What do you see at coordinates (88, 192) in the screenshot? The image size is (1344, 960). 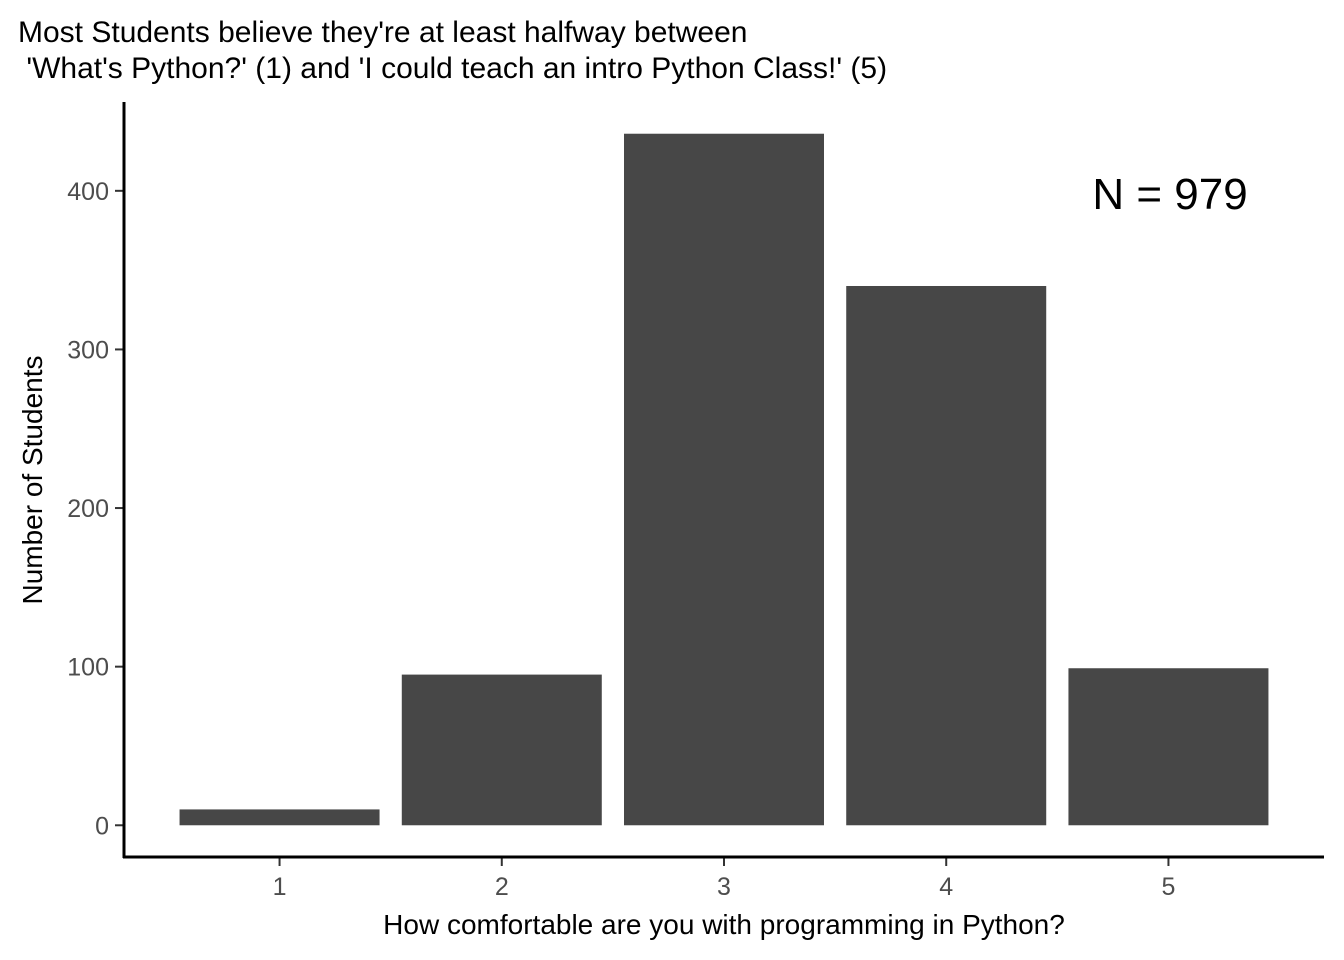 I see `y-tick-label: 400` at bounding box center [88, 192].